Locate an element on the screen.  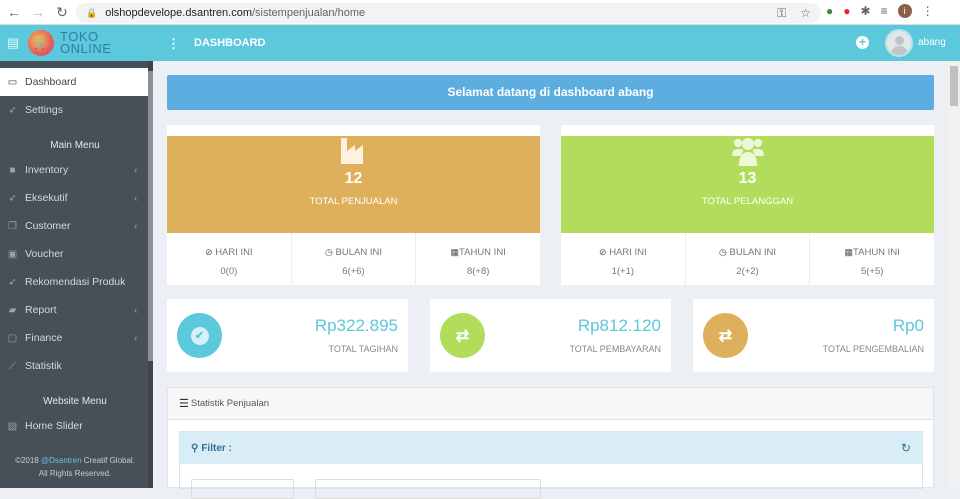
sidebar-item-settings: ➶ Settings is located at coordinates (74, 110).